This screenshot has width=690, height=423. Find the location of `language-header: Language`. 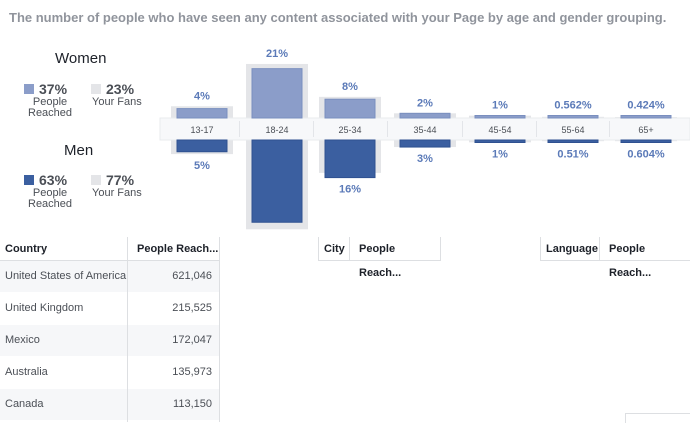

language-header: Language is located at coordinates (570, 249).